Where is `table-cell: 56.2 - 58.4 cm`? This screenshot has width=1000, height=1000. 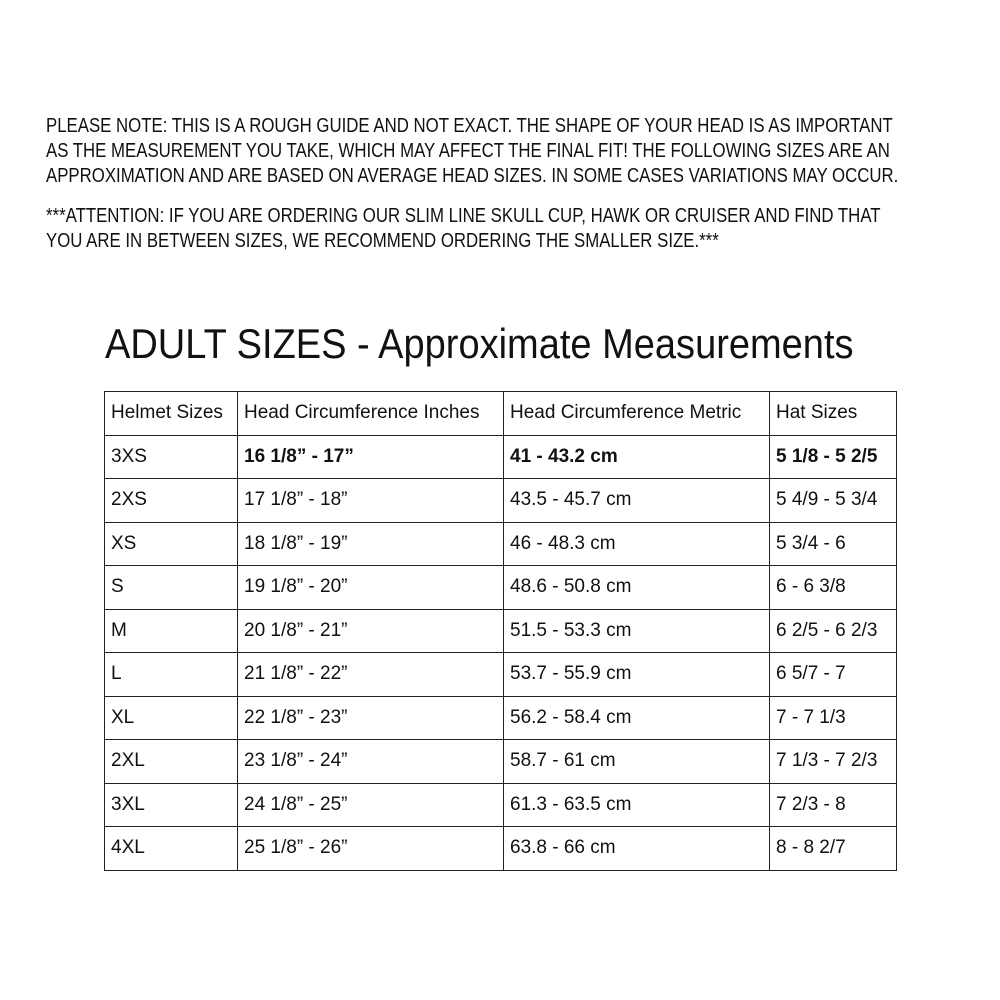 table-cell: 56.2 - 58.4 cm is located at coordinates (636, 717).